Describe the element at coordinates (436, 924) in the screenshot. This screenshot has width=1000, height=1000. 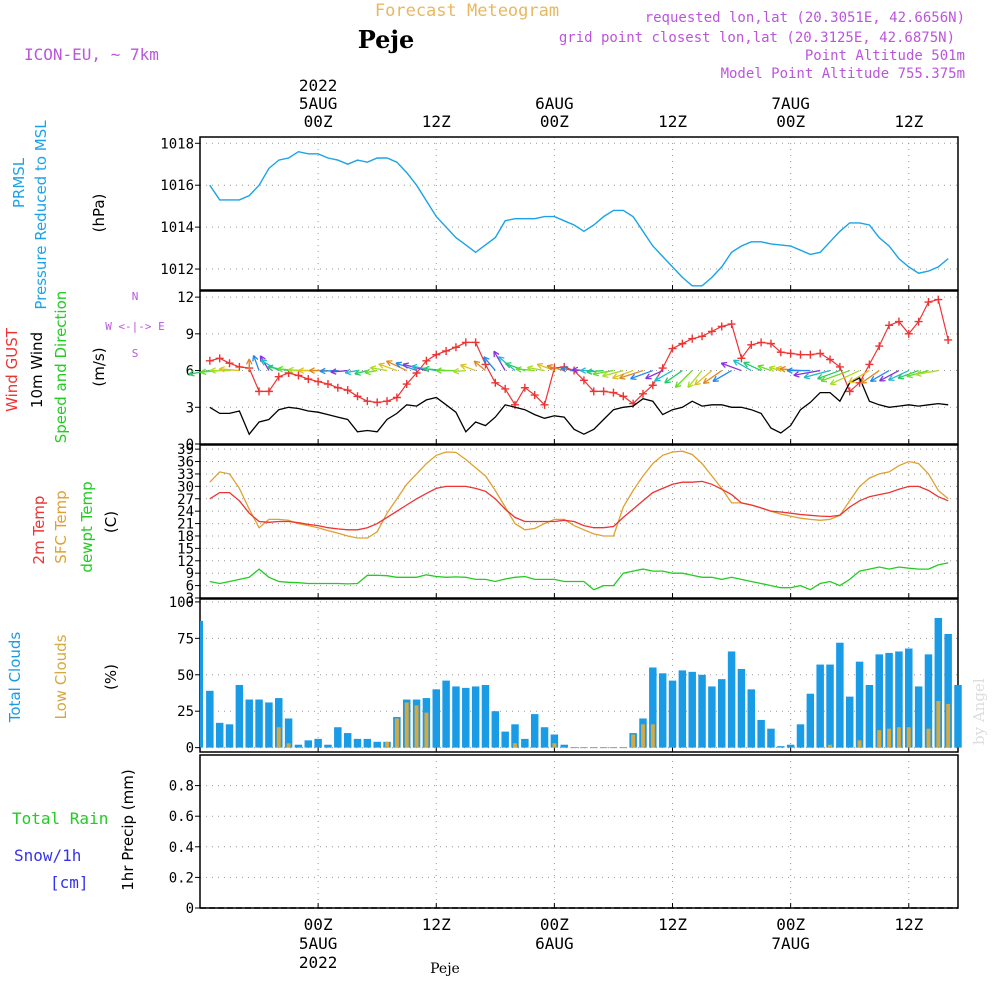
I see `bottom-time-label: 12Z` at that location.